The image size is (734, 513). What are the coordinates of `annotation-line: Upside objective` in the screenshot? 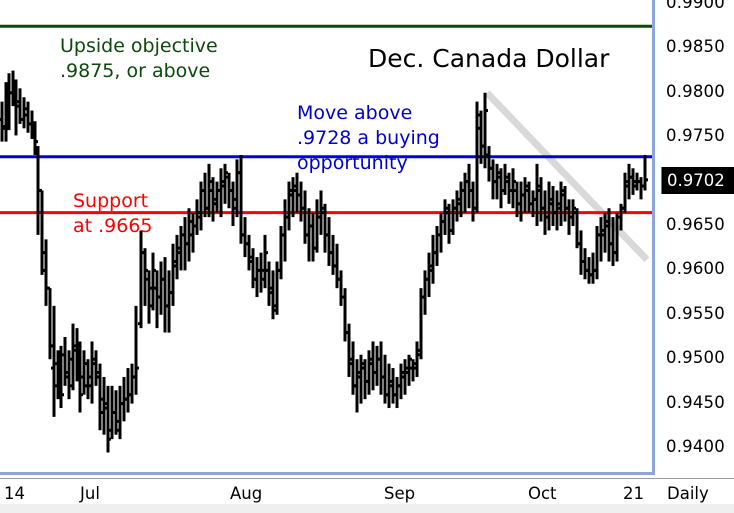 It's located at (139, 46).